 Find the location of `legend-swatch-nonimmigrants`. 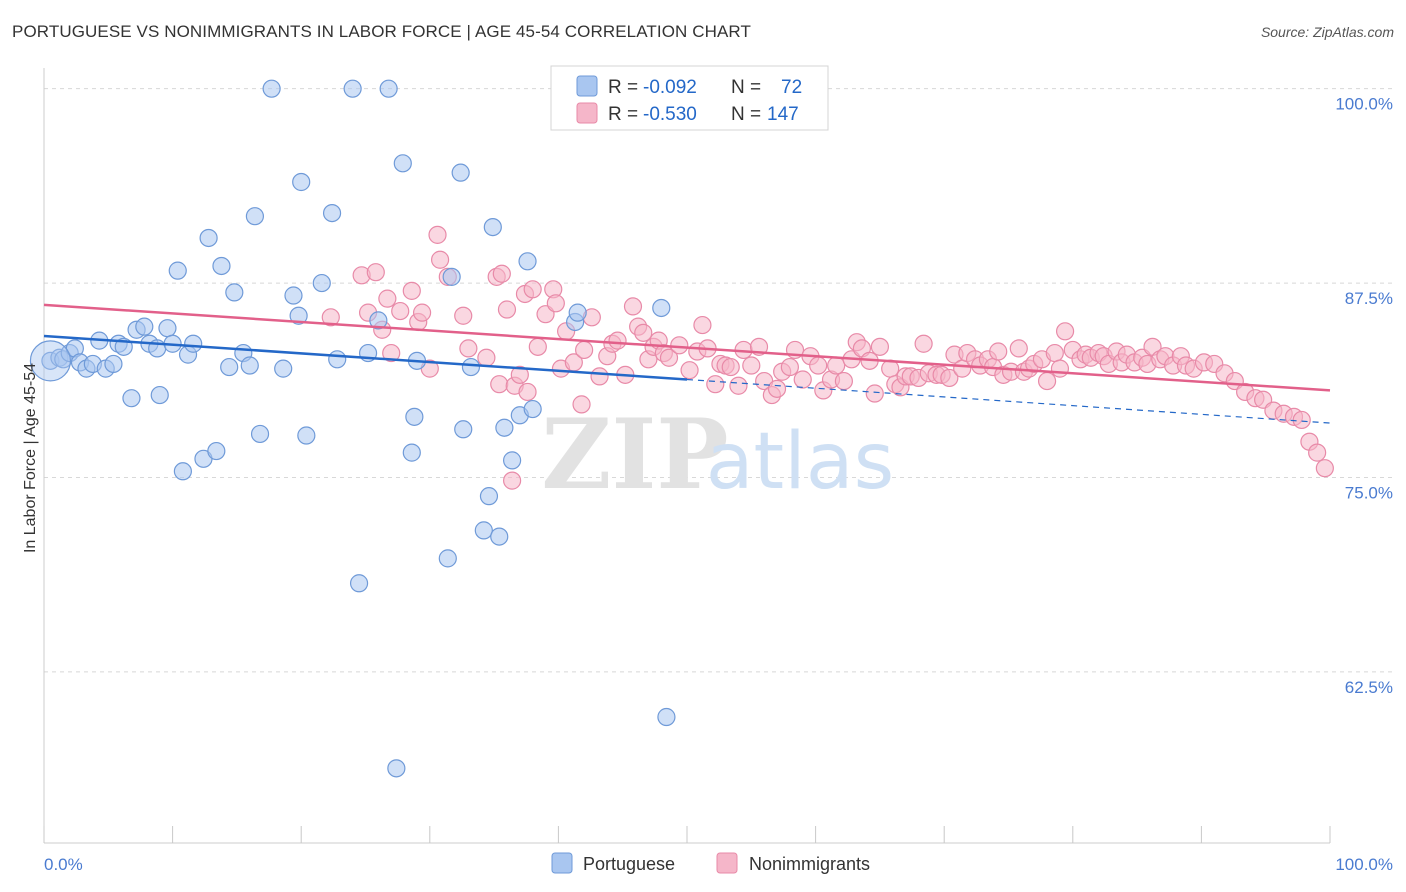

legend-swatch-nonimmigrants is located at coordinates (587, 113).